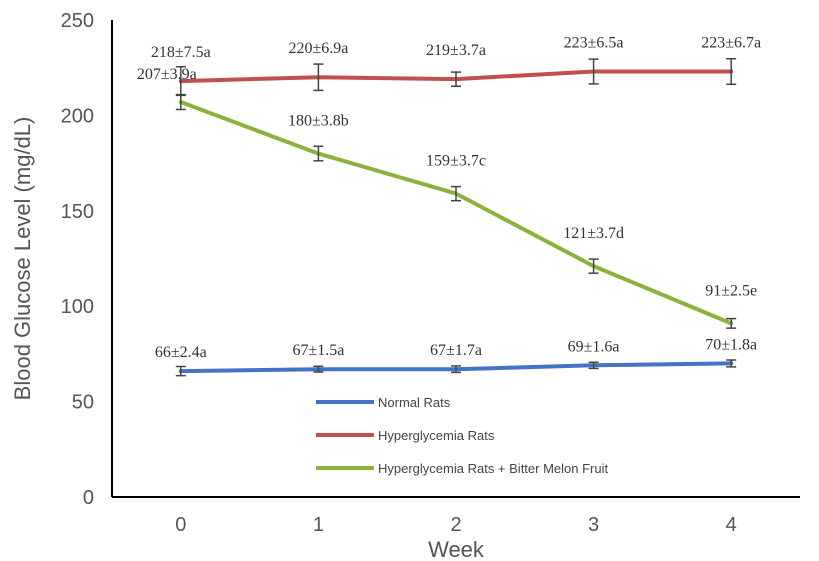 This screenshot has width=819, height=561. Describe the element at coordinates (455, 525) in the screenshot. I see `x-tick-label: 2` at that location.